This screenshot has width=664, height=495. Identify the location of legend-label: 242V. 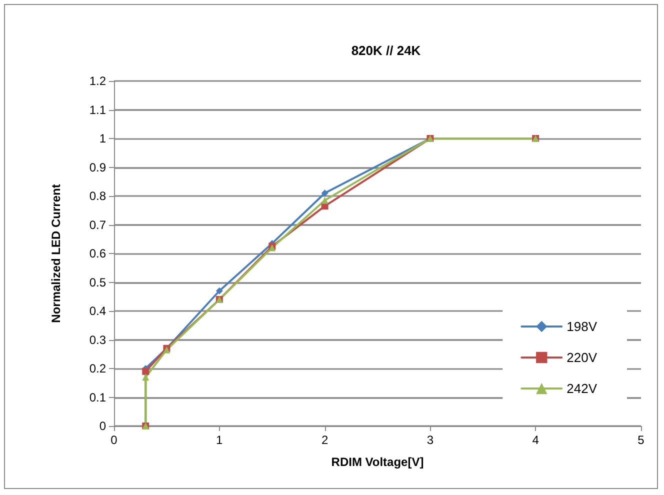
(582, 388).